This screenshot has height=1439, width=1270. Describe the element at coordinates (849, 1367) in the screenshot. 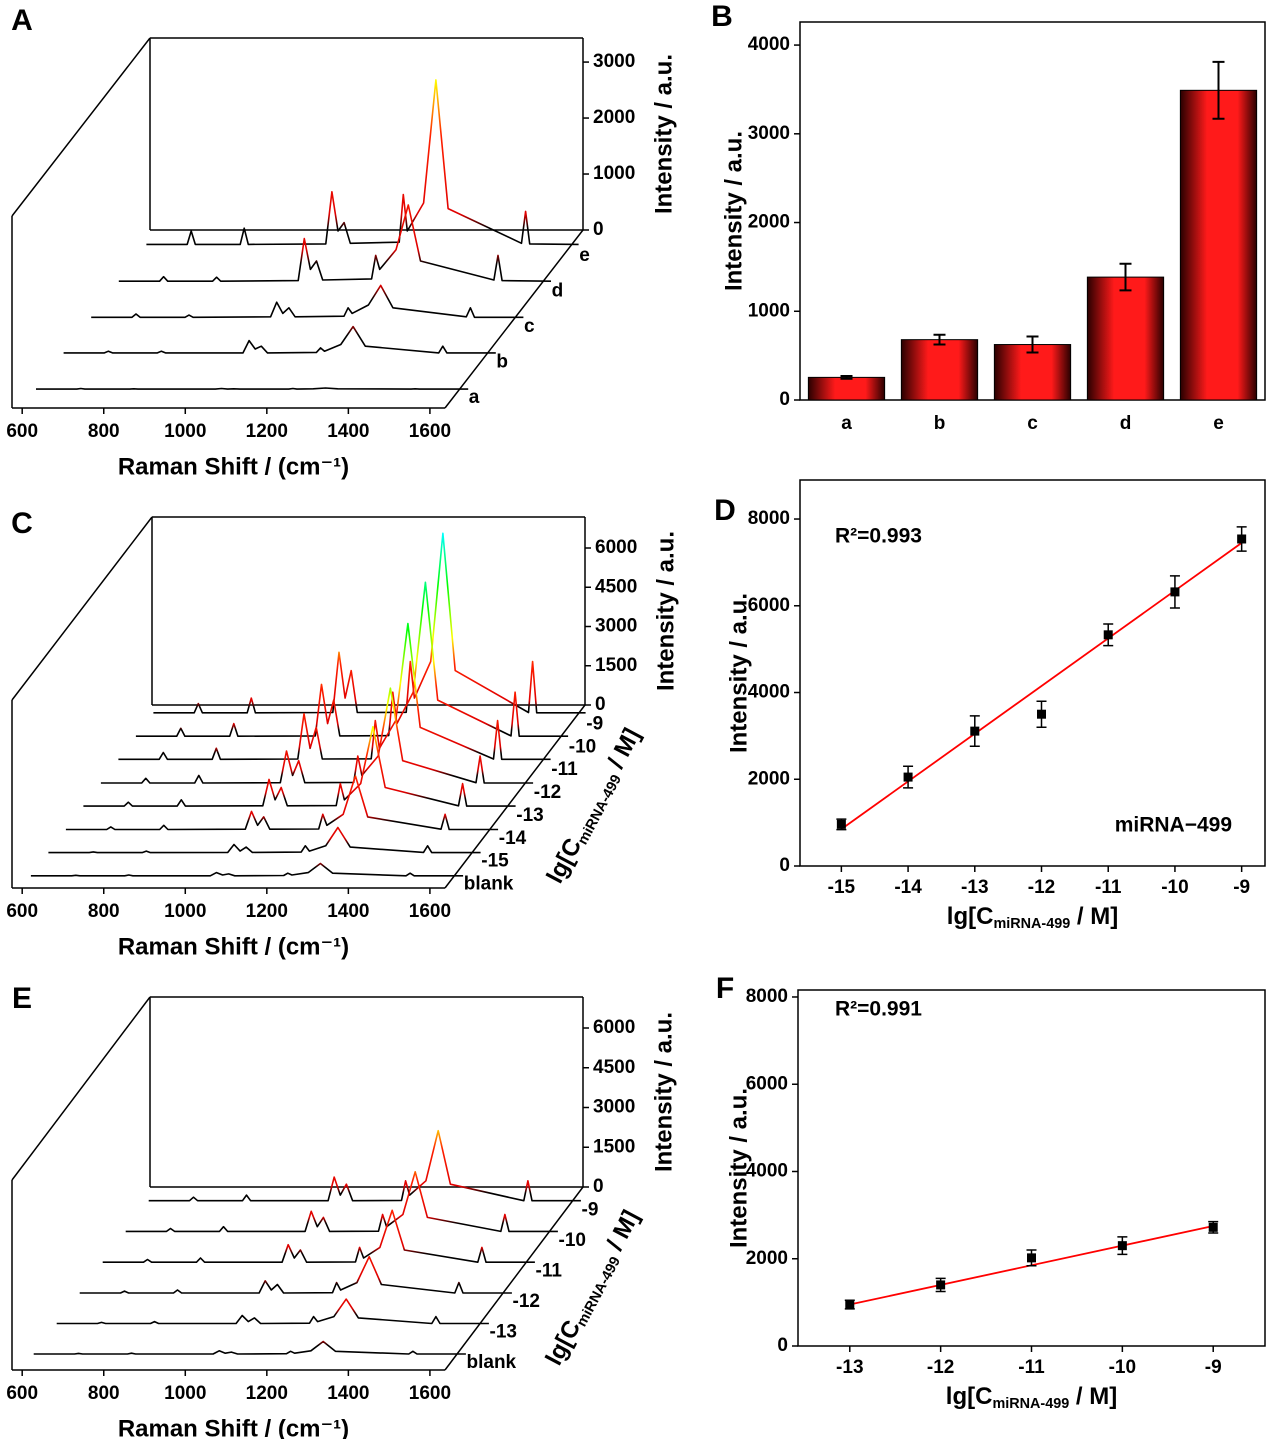

I see `x-tick-label: -13` at that location.